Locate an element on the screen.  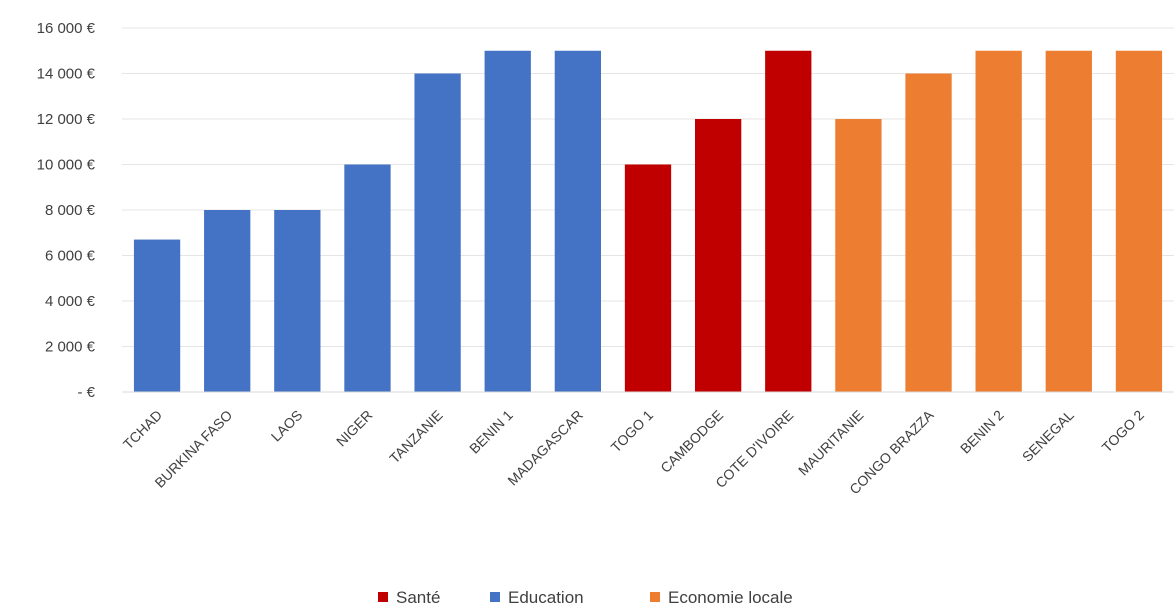
y-tick-label: 12 000 € is located at coordinates (66, 119).